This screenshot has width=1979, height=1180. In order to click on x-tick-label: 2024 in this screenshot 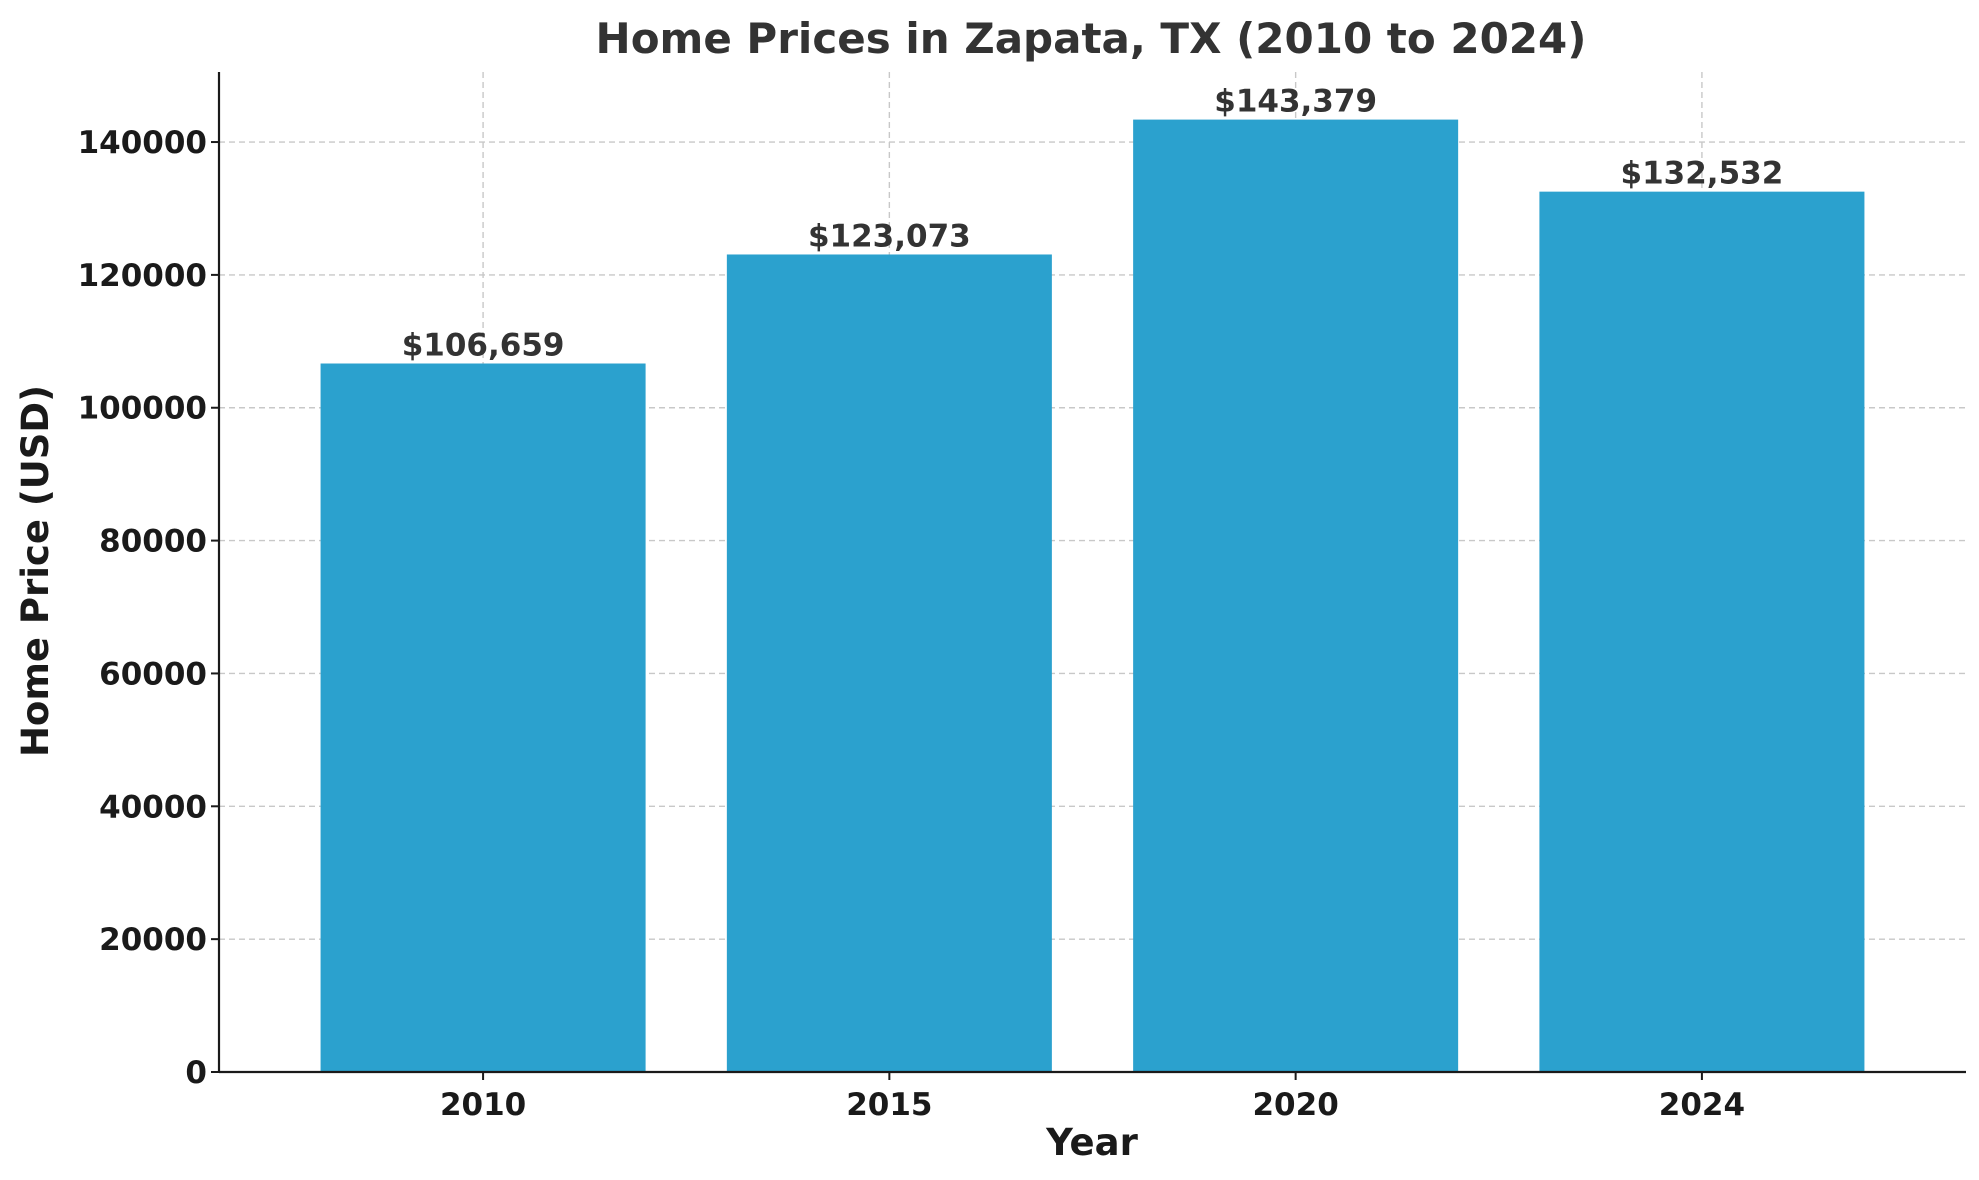, I will do `click(1702, 1105)`.